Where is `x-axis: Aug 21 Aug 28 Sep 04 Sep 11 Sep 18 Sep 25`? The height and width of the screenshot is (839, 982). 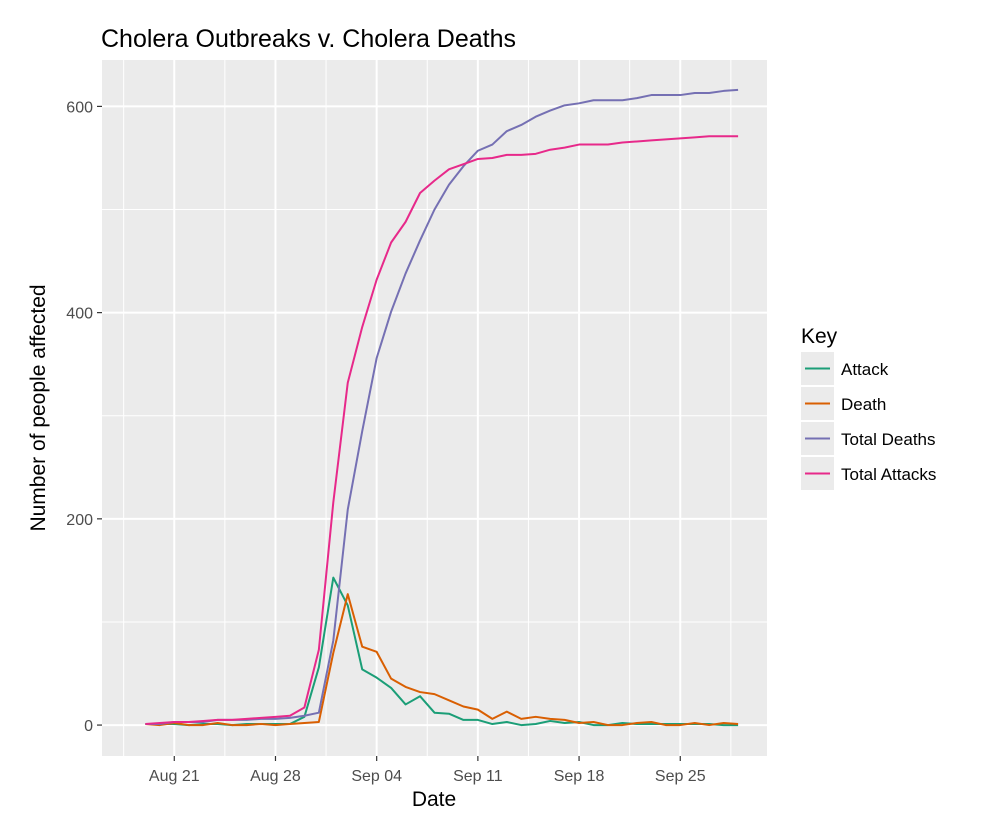
x-axis: Aug 21 Aug 28 Sep 04 Sep 11 Sep 18 Sep 25 is located at coordinates (427, 770).